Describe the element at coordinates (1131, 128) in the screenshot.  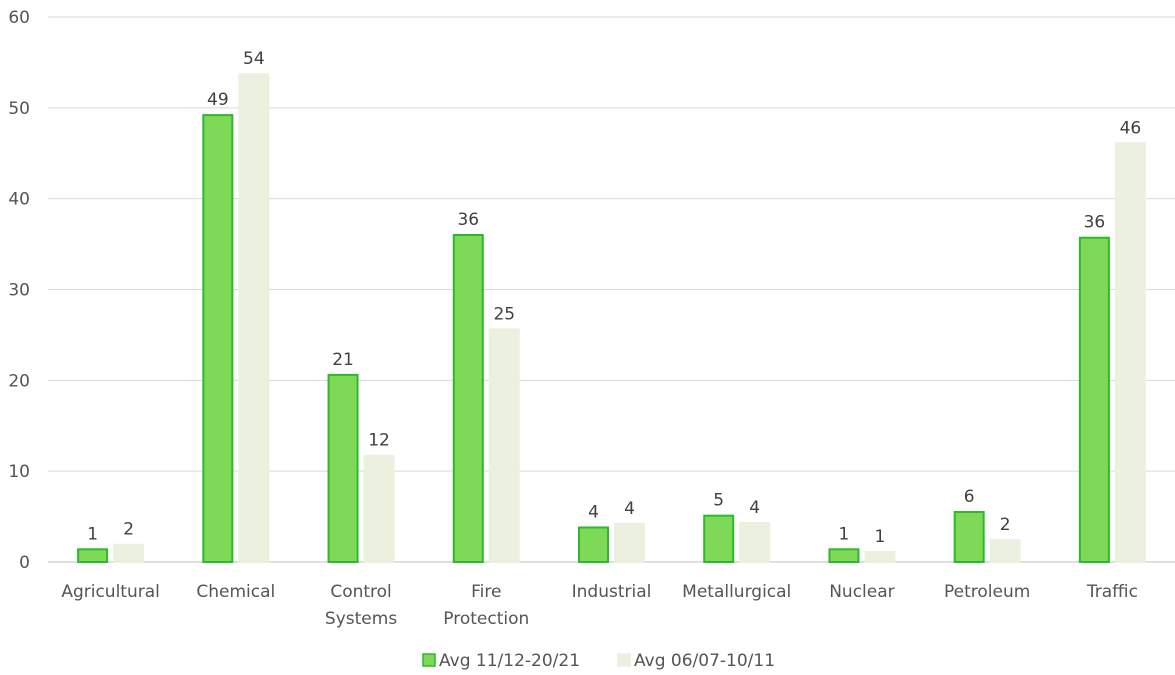
I see `data-label: 46` at that location.